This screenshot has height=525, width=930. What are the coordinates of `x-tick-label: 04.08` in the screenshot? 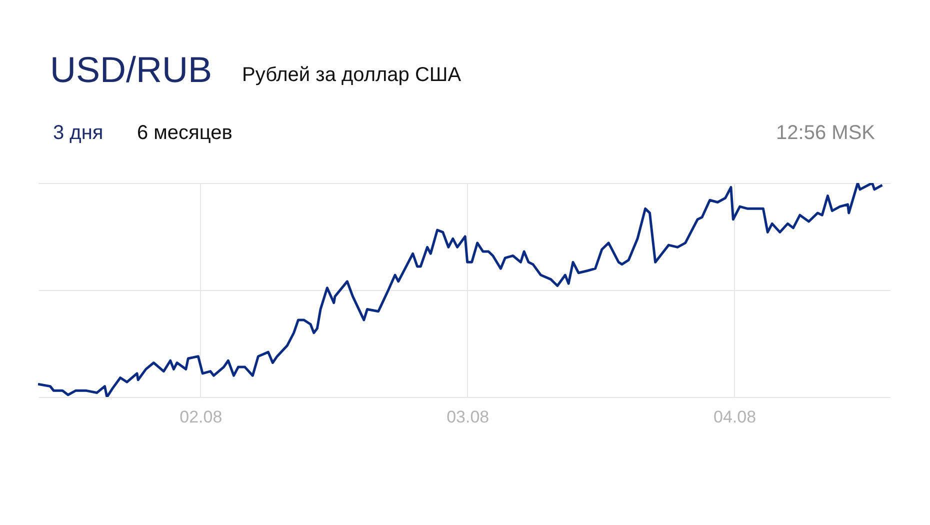 It's located at (735, 417).